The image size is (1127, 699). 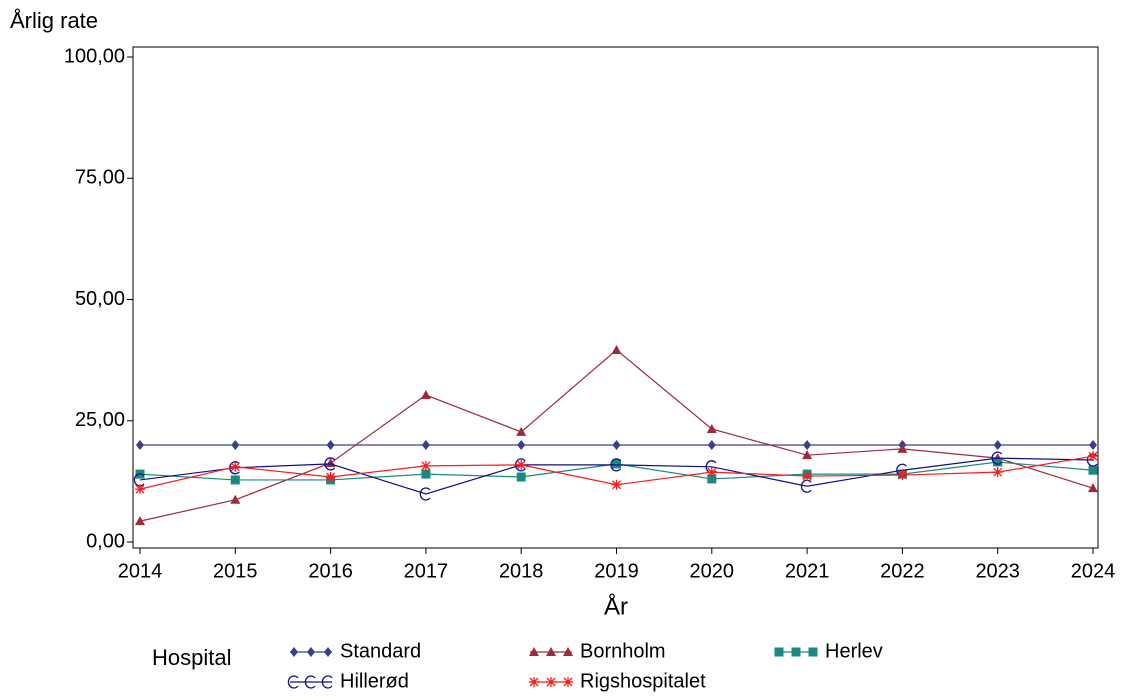 What do you see at coordinates (235, 571) in the screenshot?
I see `x-tick-label: 2015` at bounding box center [235, 571].